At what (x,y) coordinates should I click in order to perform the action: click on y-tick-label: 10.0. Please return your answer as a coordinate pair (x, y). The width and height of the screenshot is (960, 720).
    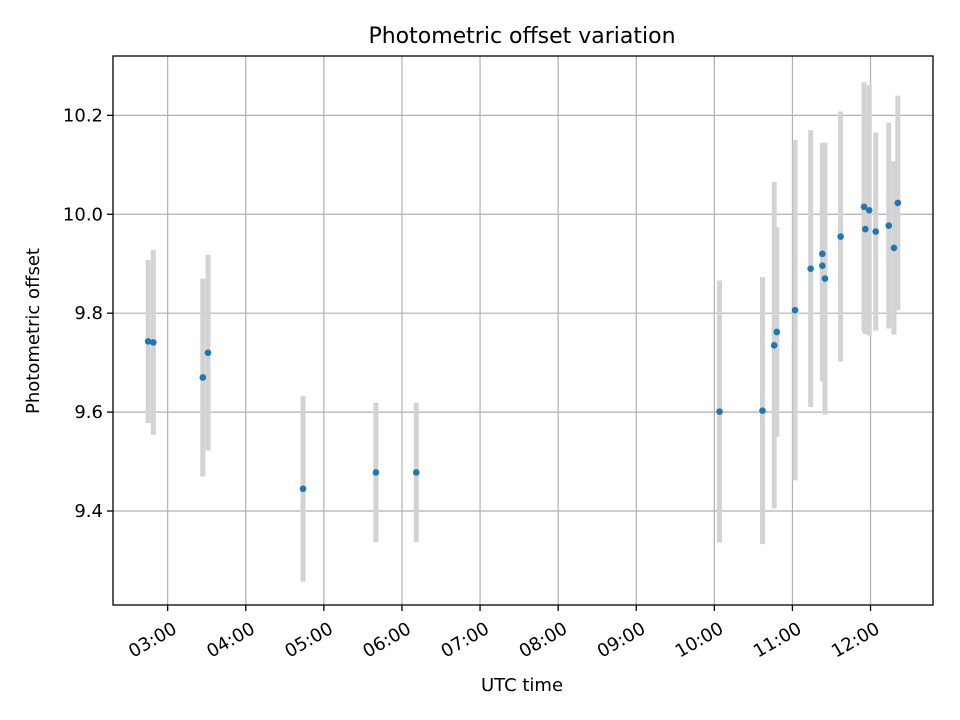
    Looking at the image, I should click on (83, 214).